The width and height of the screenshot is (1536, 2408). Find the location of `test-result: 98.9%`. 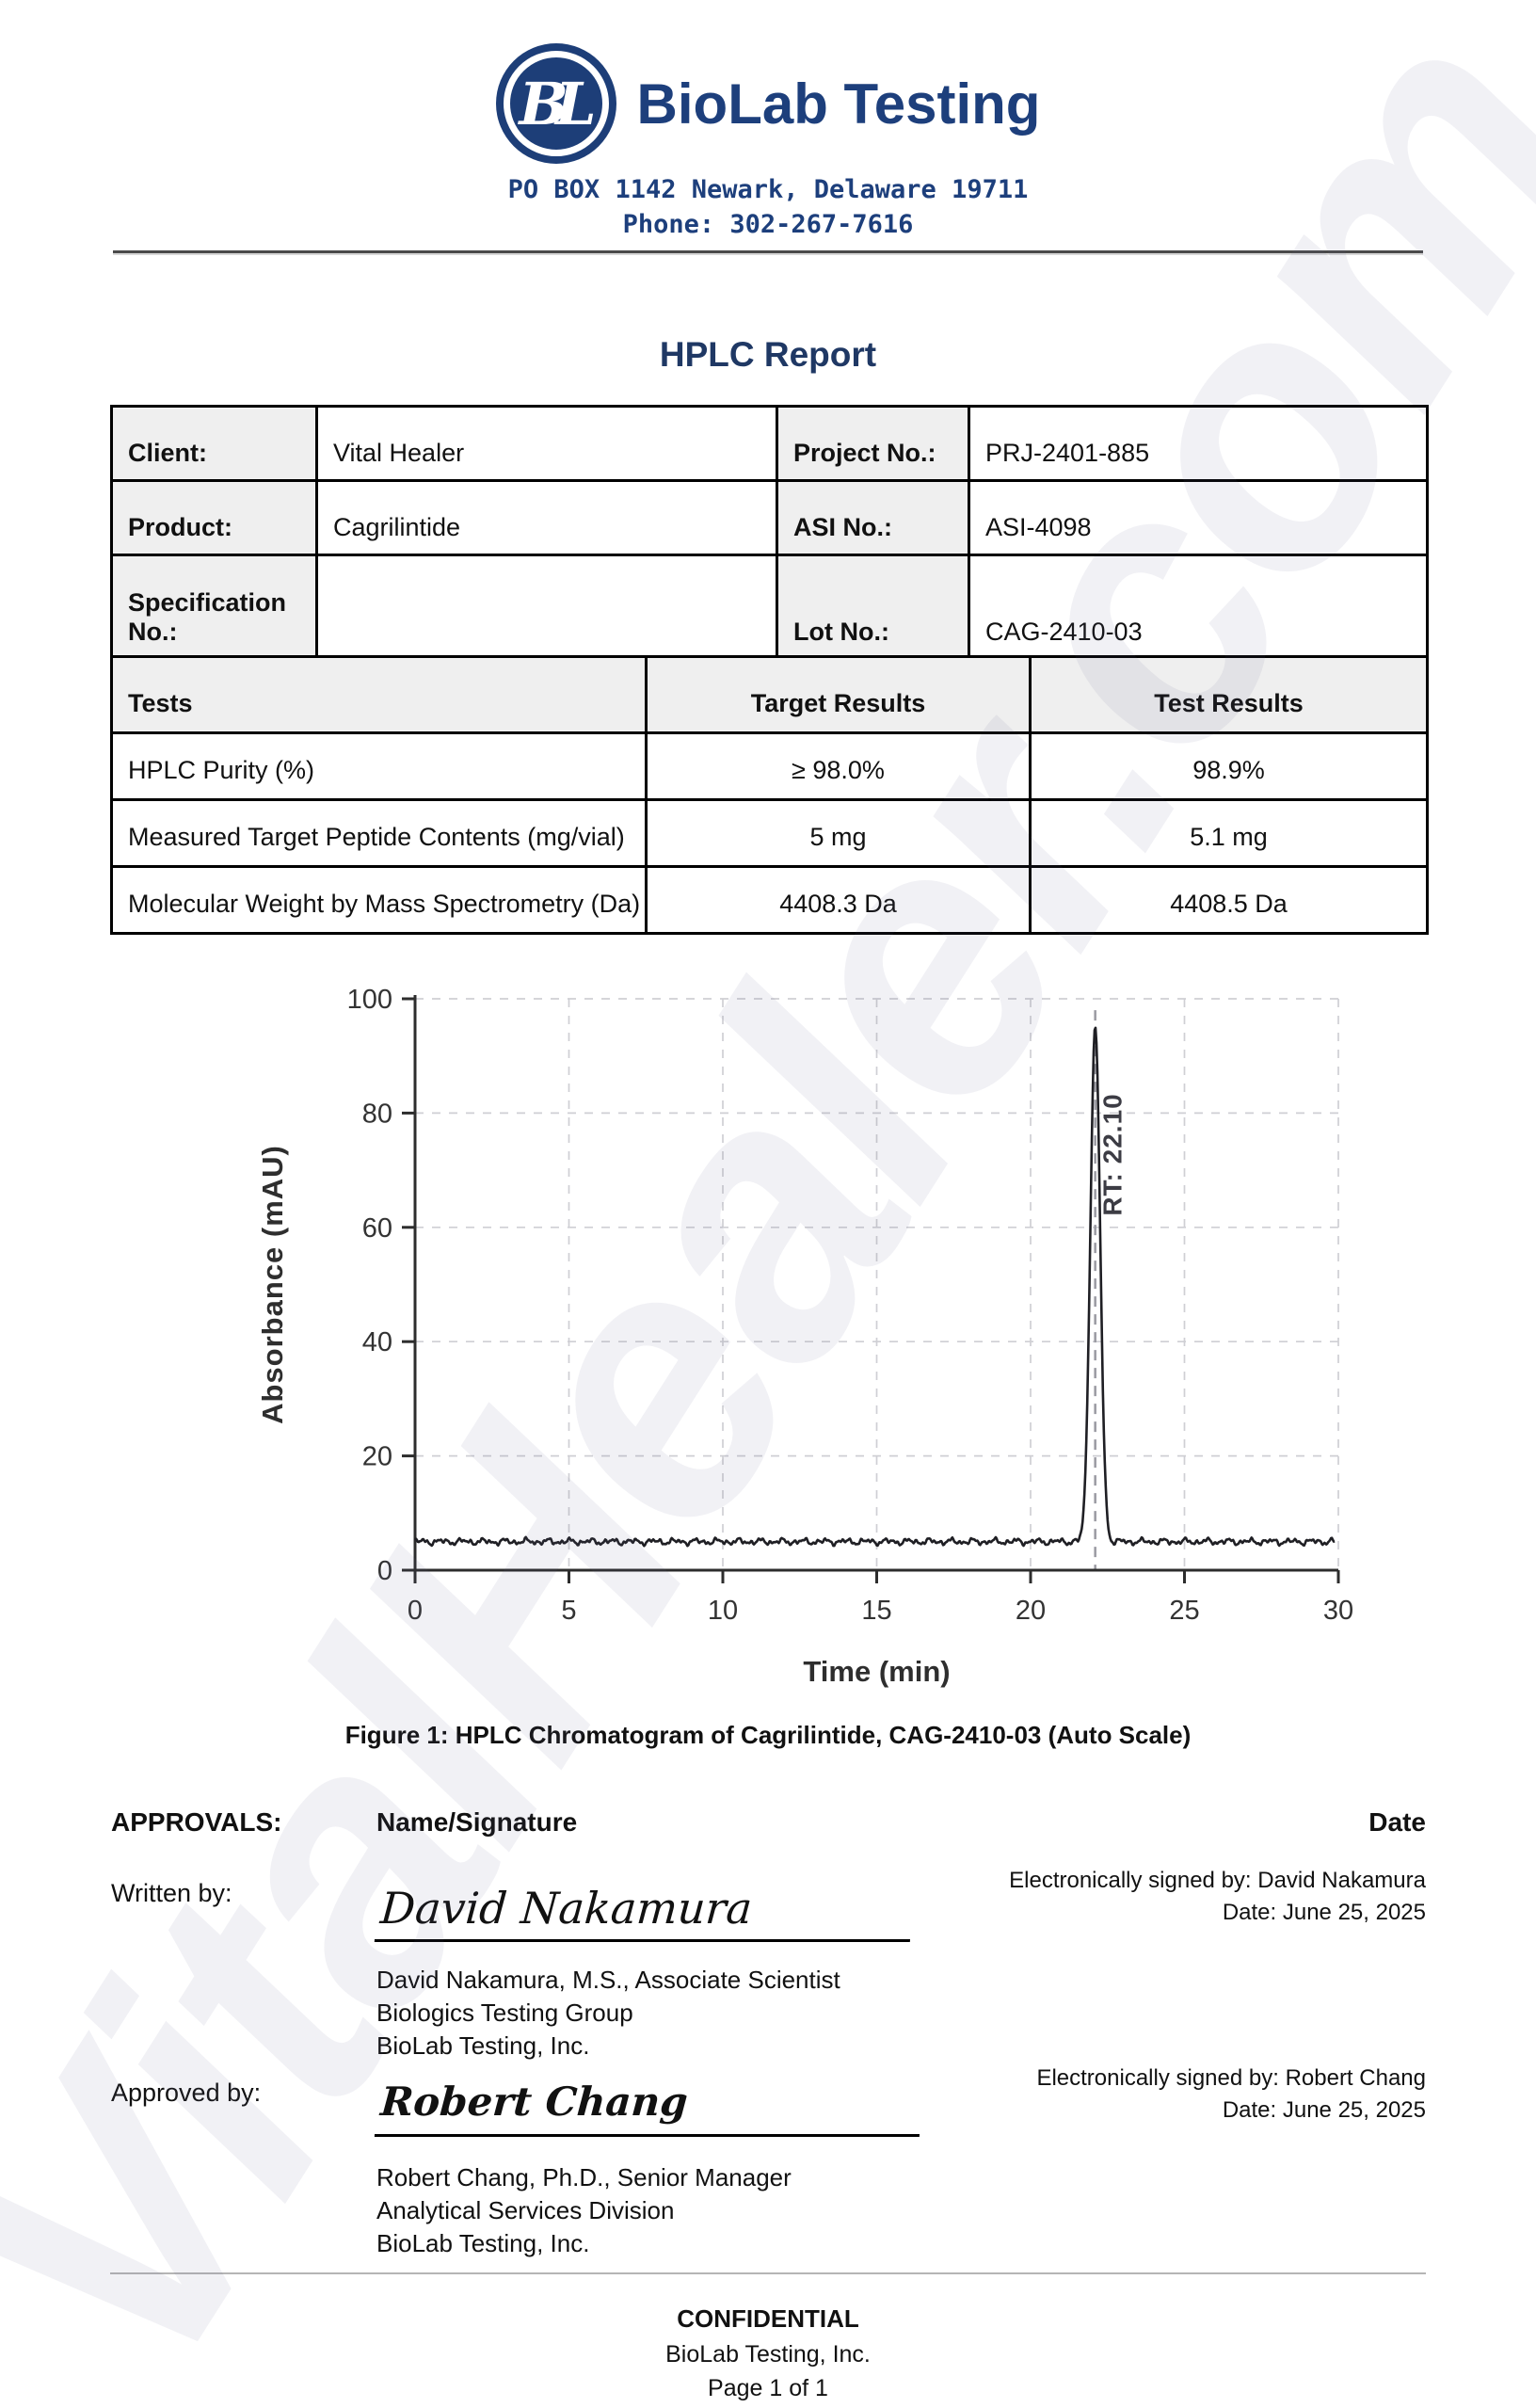

test-result: 98.9% is located at coordinates (1229, 766).